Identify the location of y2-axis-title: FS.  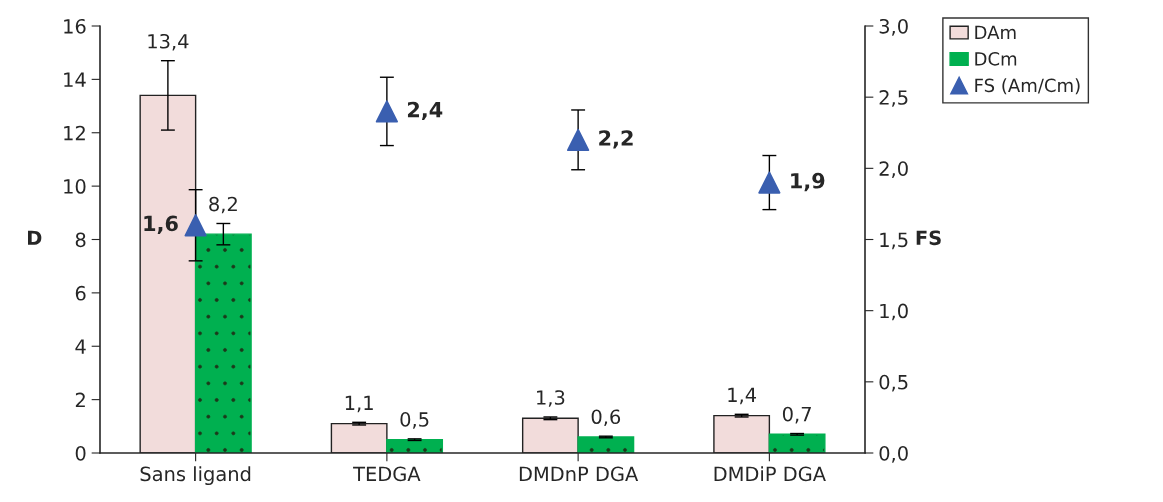
(928, 238).